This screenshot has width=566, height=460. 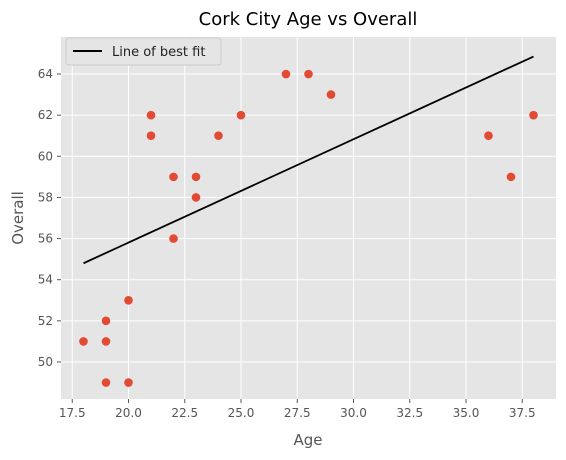 I want to click on y-tick-label: 58, so click(x=45, y=197).